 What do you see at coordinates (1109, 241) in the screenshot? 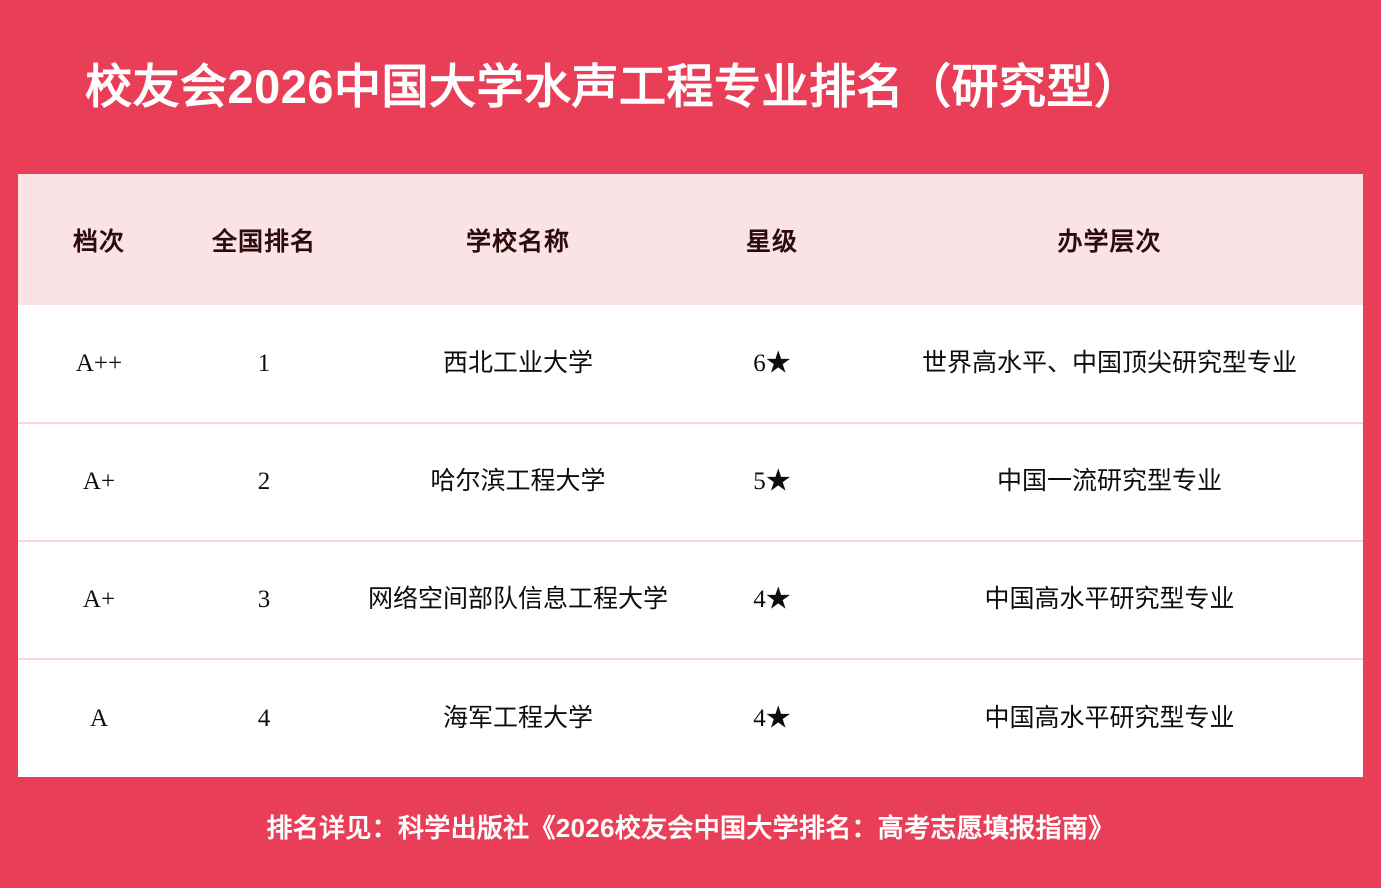
I see `column-header-level: 办学层次` at bounding box center [1109, 241].